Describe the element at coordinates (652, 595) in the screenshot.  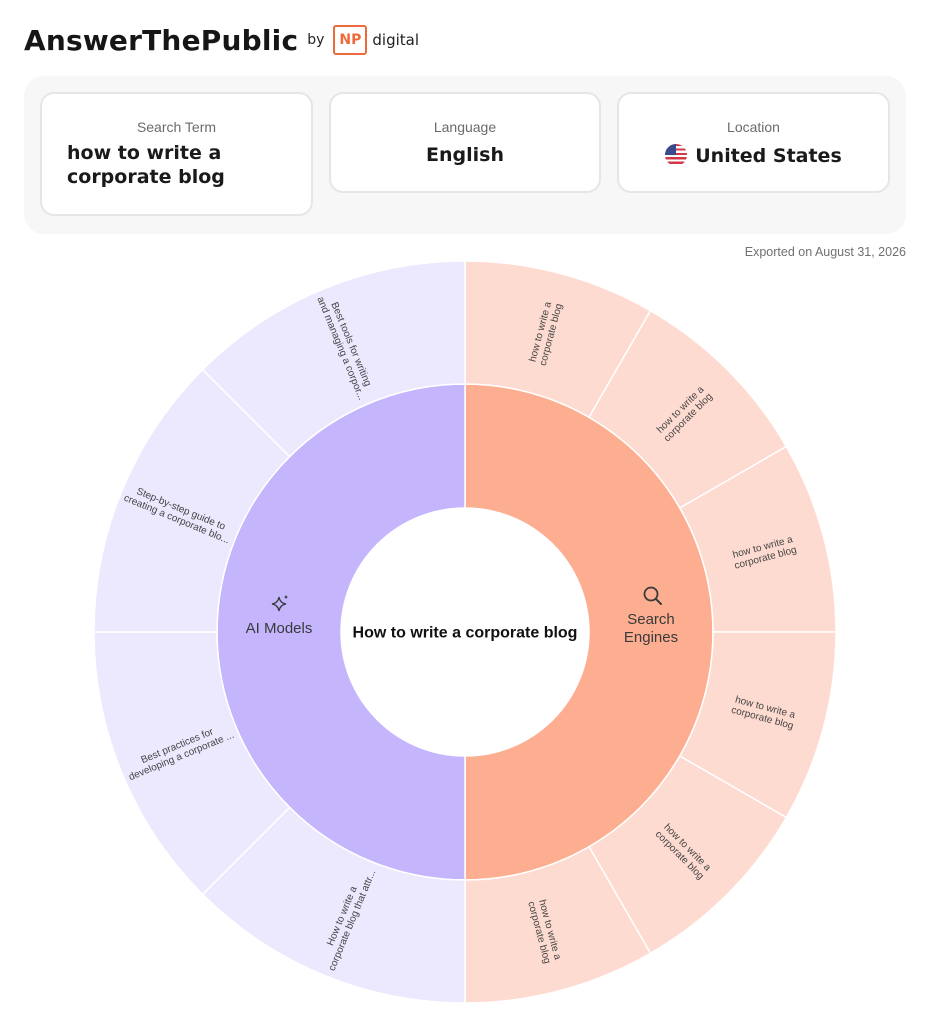
I see `magnifier-icon` at that location.